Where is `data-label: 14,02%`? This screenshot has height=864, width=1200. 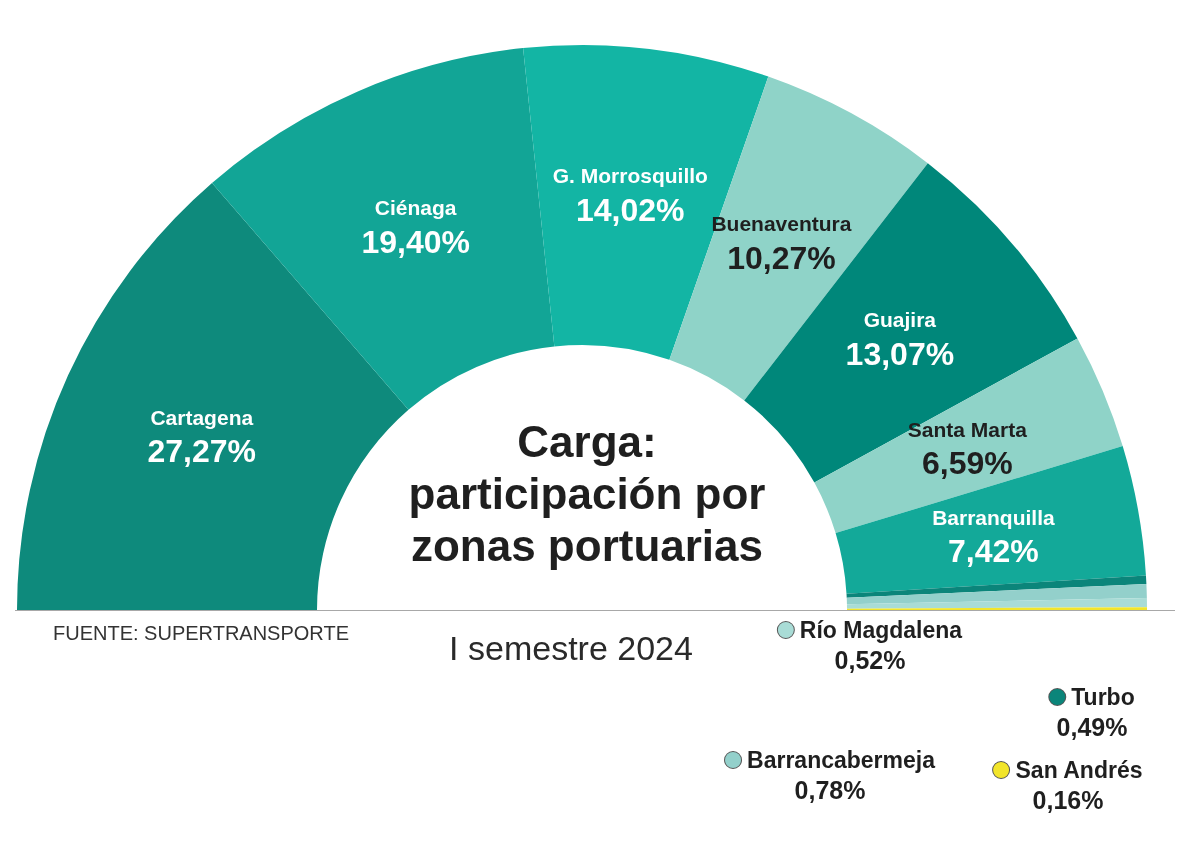
data-label: 14,02% is located at coordinates (630, 209).